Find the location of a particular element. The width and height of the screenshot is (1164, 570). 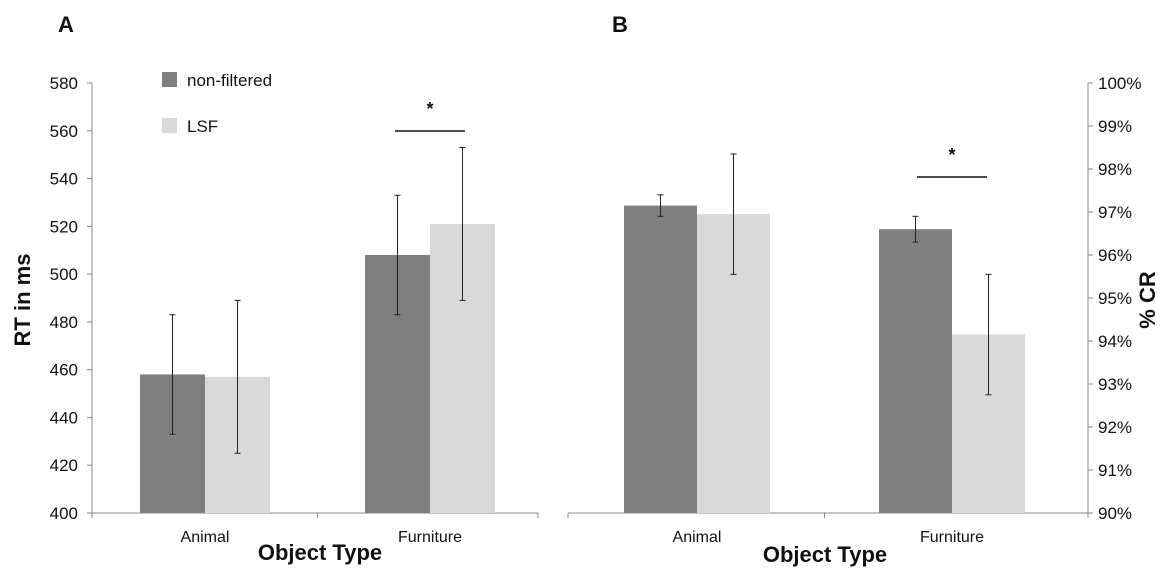

panel-a-x-tick-label: Furniture is located at coordinates (430, 537).